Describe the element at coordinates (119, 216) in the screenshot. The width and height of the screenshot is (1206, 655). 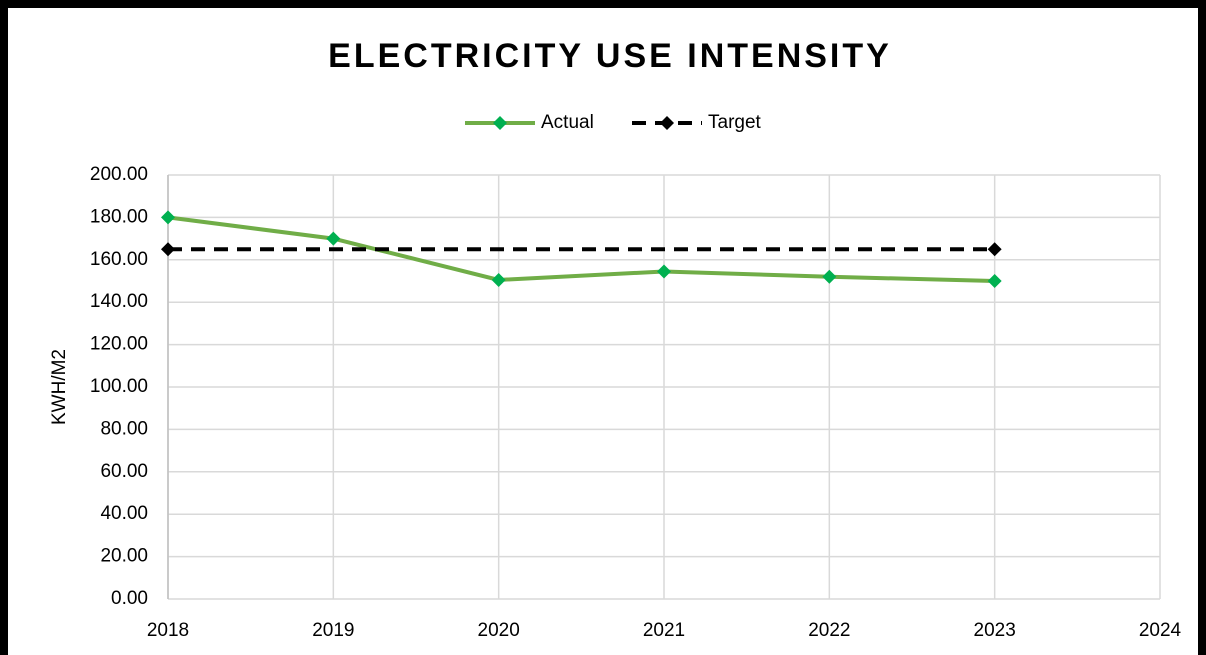
I see `y-tick-label: 180.00` at that location.